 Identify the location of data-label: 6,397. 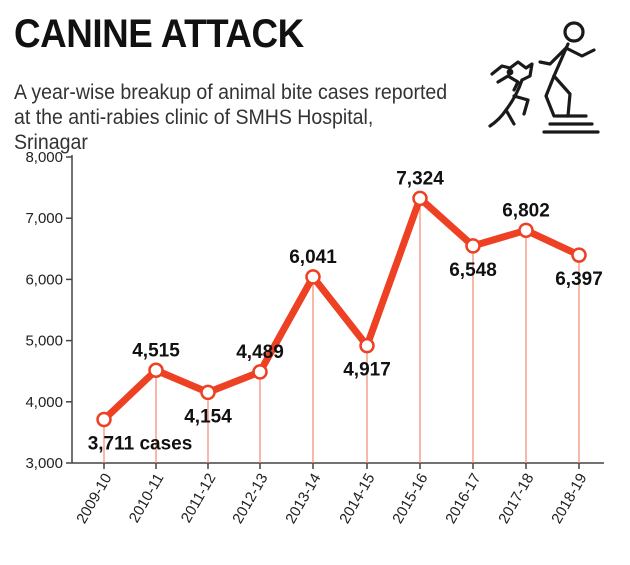
(579, 279).